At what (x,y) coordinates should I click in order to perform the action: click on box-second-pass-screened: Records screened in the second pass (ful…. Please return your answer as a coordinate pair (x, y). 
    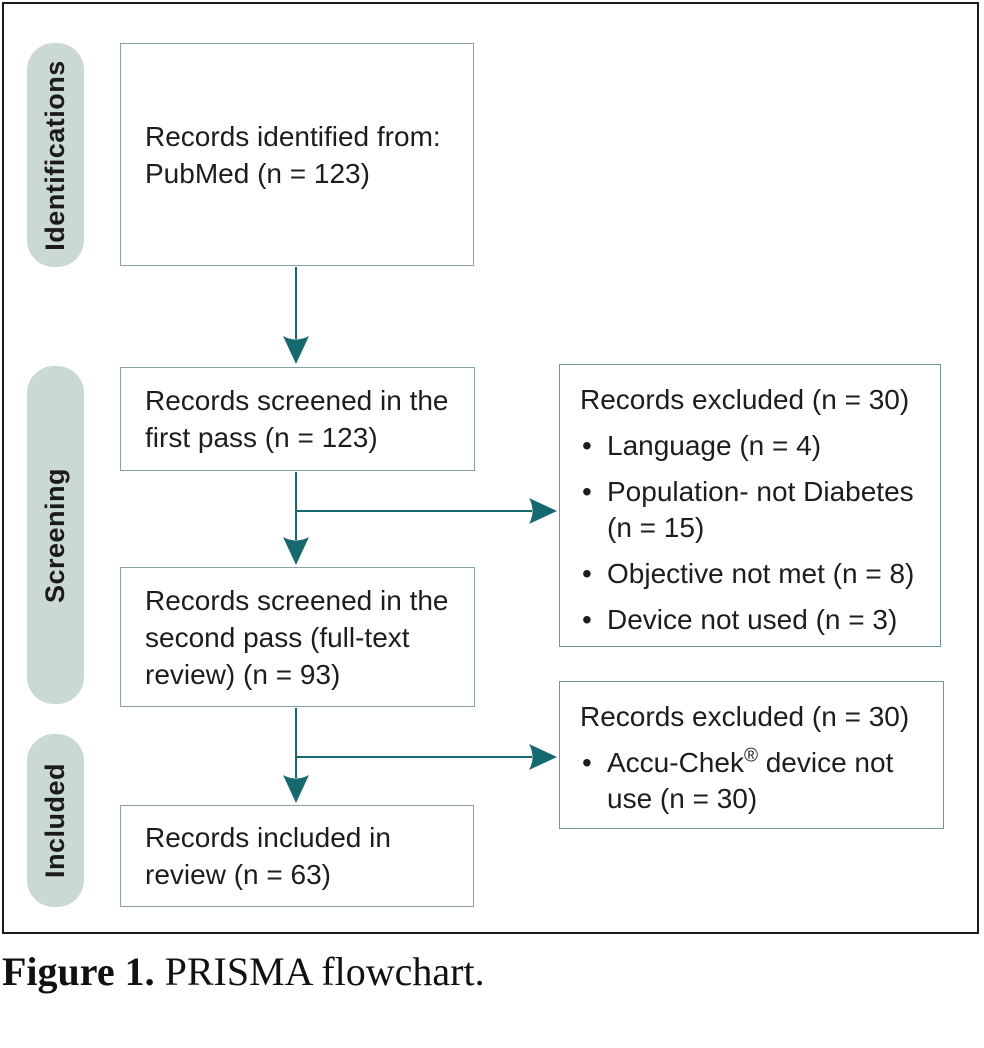
    Looking at the image, I should click on (297, 637).